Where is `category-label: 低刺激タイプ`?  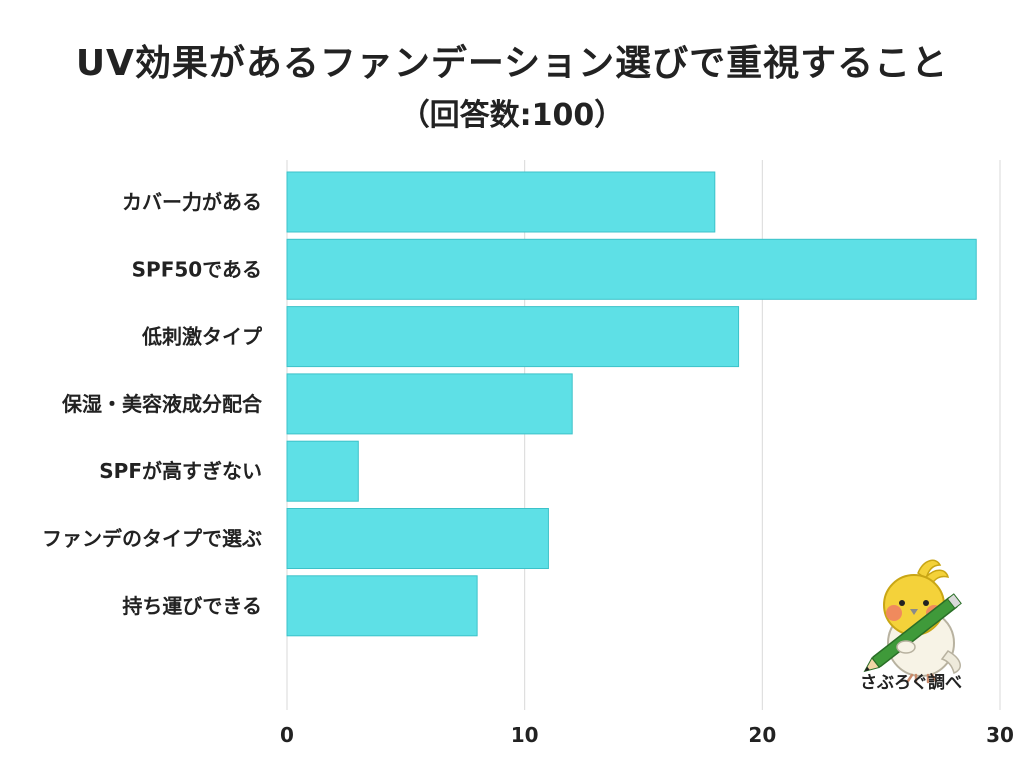
category-label: 低刺激タイプ is located at coordinates (202, 337).